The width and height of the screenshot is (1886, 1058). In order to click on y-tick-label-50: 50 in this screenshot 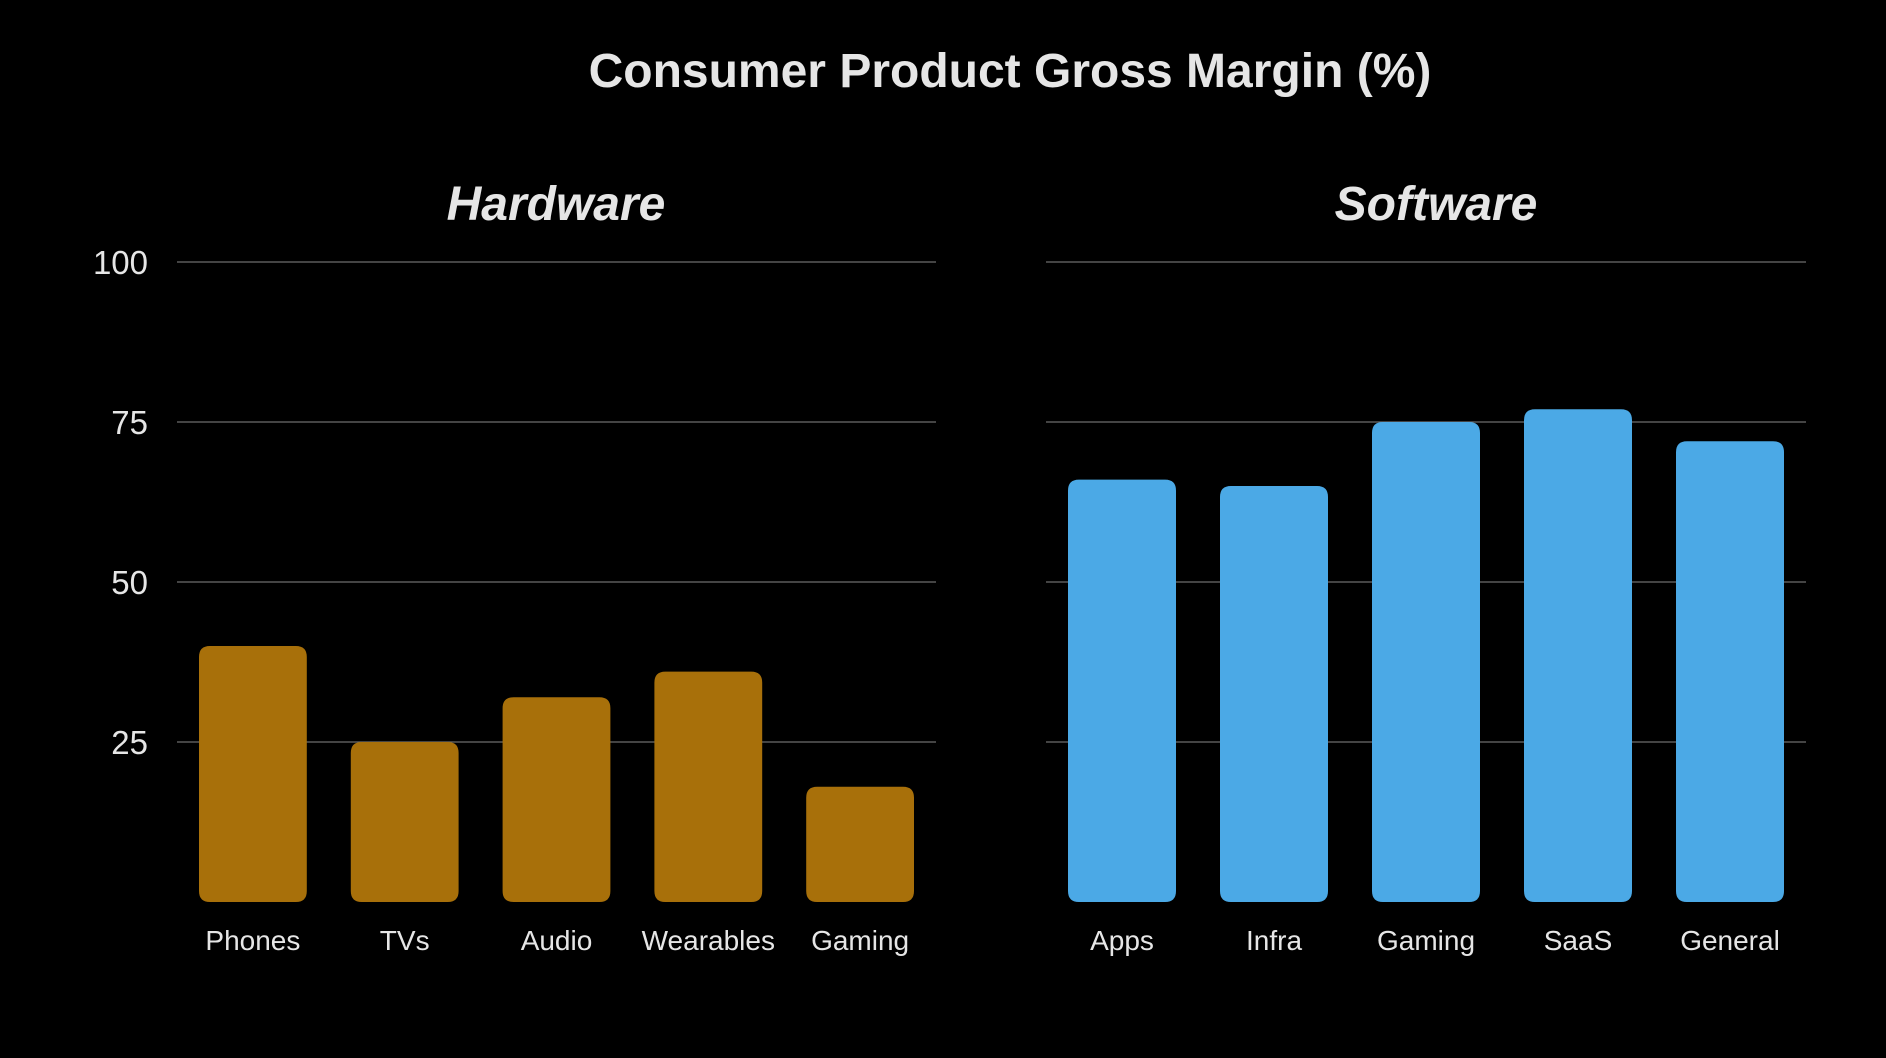, I will do `click(129, 582)`.